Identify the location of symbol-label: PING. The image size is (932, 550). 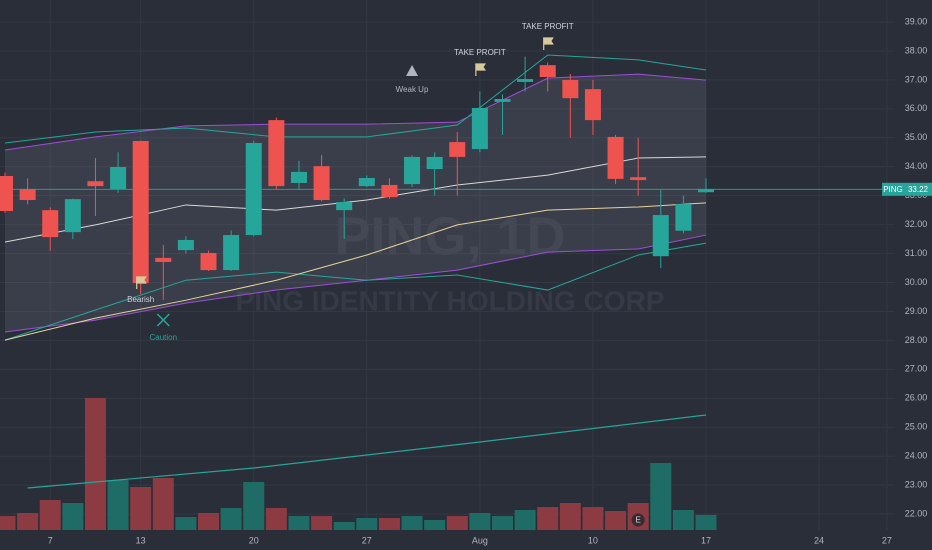
(893, 189).